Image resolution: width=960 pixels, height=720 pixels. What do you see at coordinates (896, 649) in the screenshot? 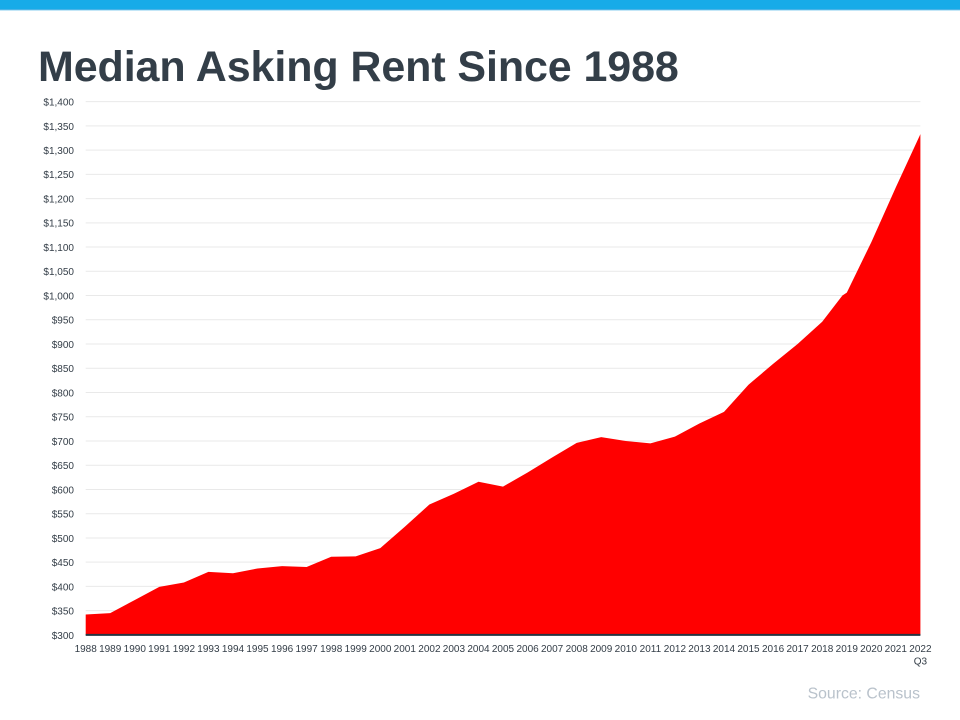
I see `svg-text: 2021` at bounding box center [896, 649].